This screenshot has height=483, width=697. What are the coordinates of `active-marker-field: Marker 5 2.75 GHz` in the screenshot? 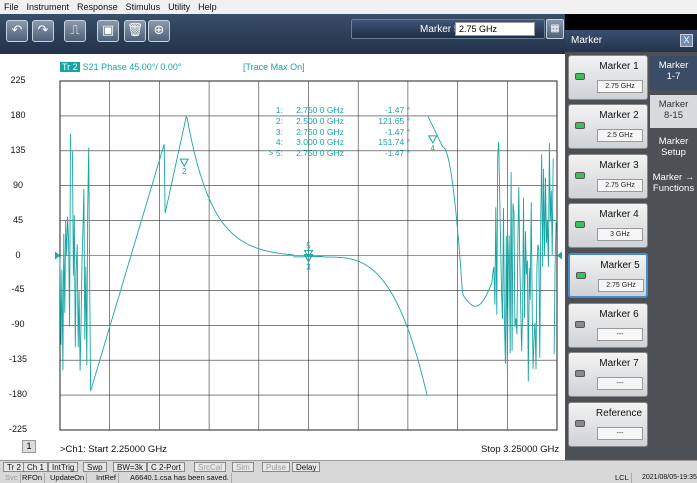 It's located at (448, 29).